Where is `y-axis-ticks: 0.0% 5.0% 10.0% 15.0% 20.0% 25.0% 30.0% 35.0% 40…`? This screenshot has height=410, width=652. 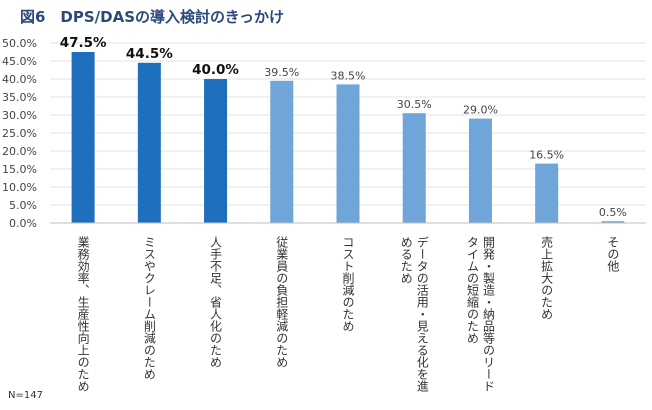 y-axis-ticks: 0.0% 5.0% 10.0% 15.0% 20.0% 25.0% 30.0% 35.0% 40… is located at coordinates (19, 133).